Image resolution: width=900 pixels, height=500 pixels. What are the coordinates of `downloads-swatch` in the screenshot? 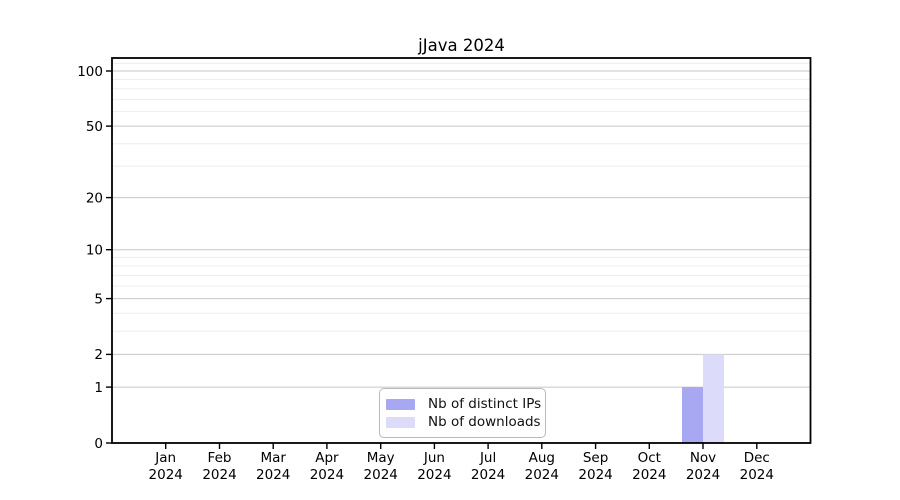 It's located at (400, 422).